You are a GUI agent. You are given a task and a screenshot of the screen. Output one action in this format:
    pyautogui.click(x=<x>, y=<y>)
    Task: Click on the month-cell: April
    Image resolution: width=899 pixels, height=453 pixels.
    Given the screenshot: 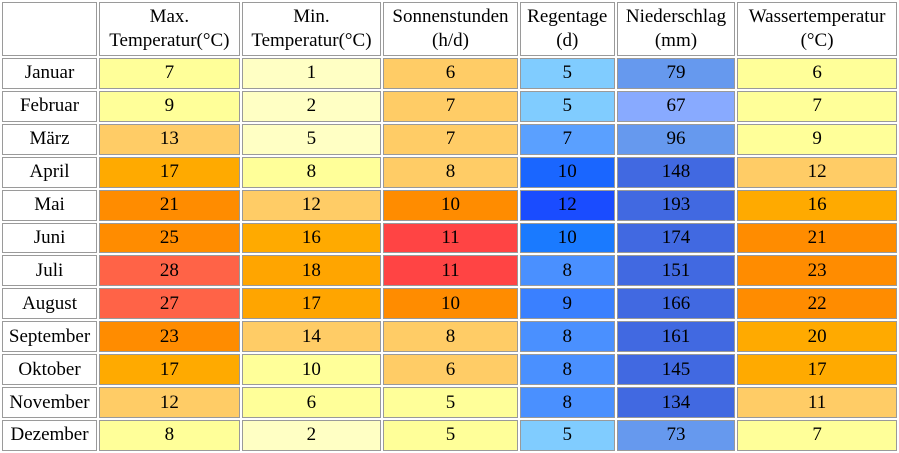 What is the action you would take?
    pyautogui.click(x=50, y=172)
    